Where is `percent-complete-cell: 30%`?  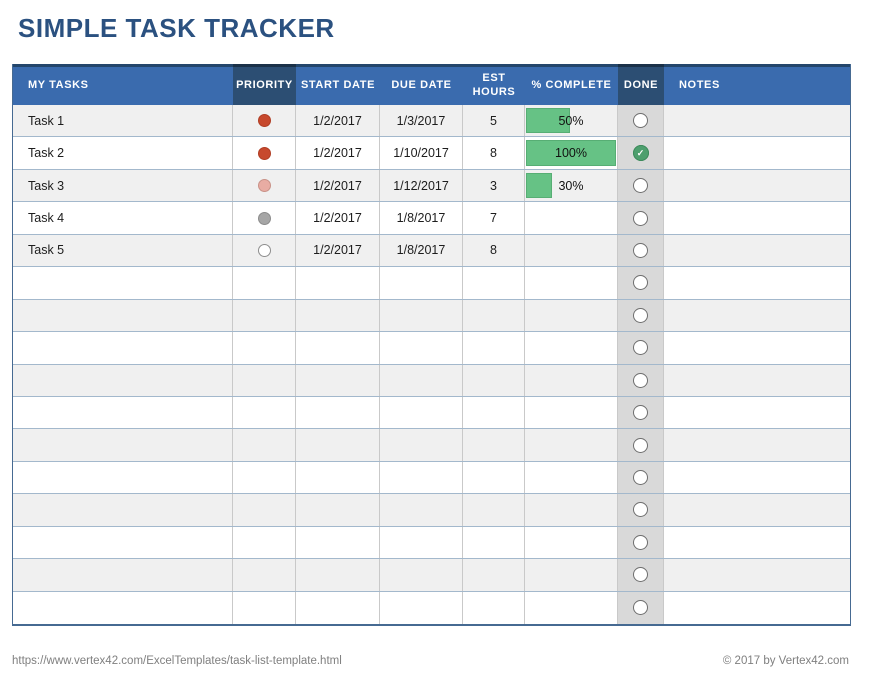 percent-complete-cell: 30% is located at coordinates (571, 185).